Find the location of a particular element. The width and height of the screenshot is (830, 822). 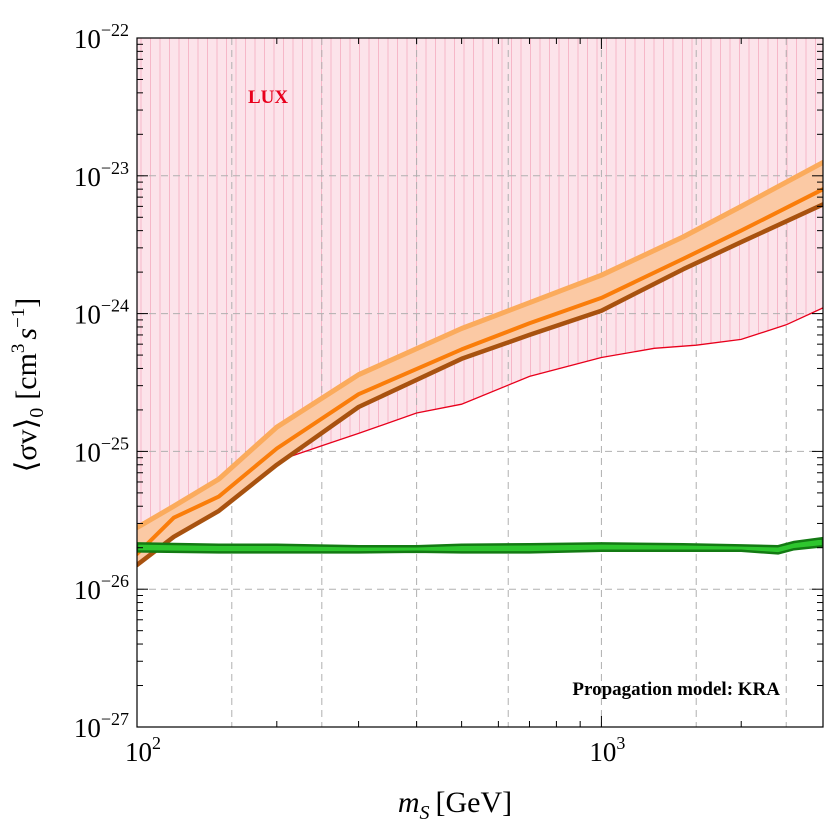

y-tick-label: 10−24 is located at coordinates (101, 313).